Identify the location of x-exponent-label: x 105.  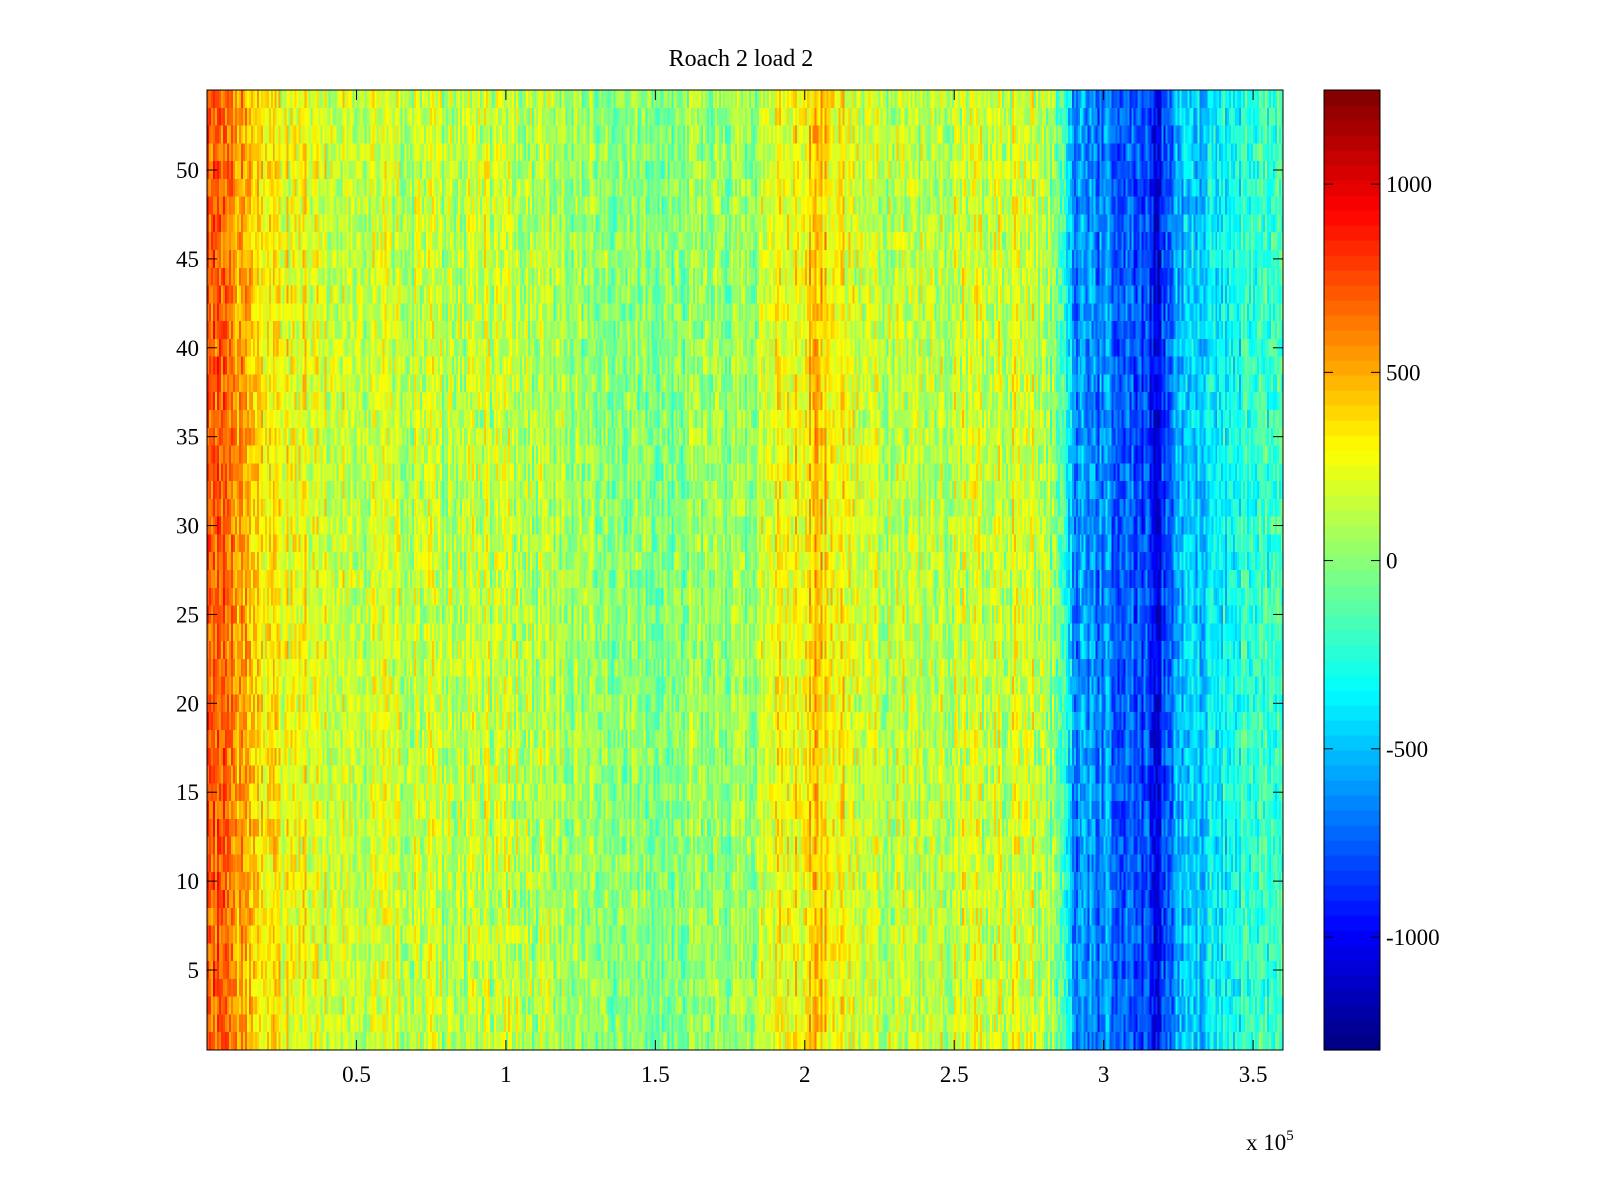
(1270, 1141).